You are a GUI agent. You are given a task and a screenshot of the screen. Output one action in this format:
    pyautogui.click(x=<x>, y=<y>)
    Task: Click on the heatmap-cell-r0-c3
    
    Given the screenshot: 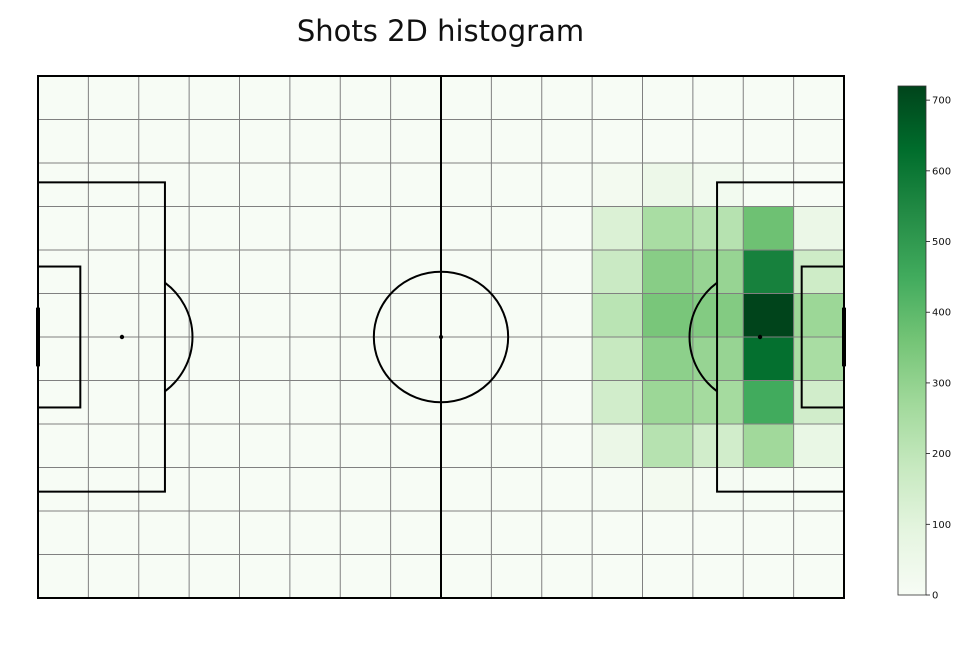 What is the action you would take?
    pyautogui.click(x=214, y=98)
    